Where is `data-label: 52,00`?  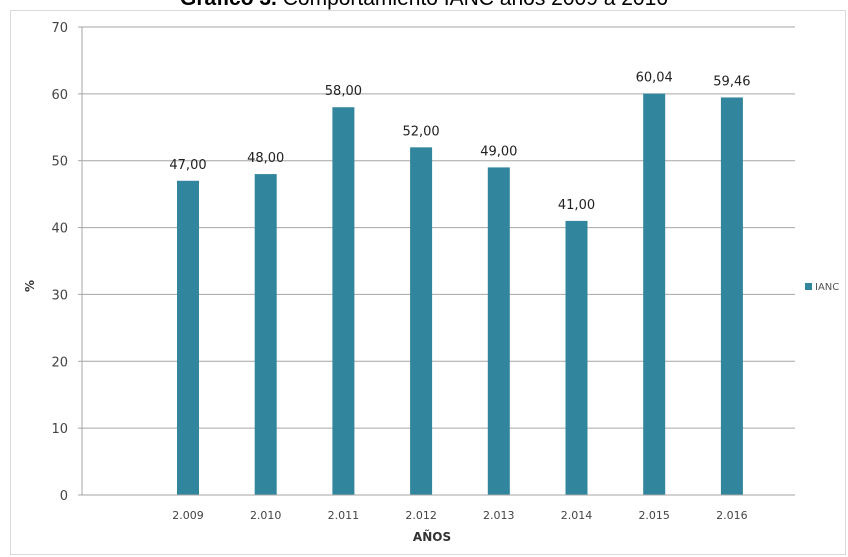
data-label: 52,00 is located at coordinates (420, 131).